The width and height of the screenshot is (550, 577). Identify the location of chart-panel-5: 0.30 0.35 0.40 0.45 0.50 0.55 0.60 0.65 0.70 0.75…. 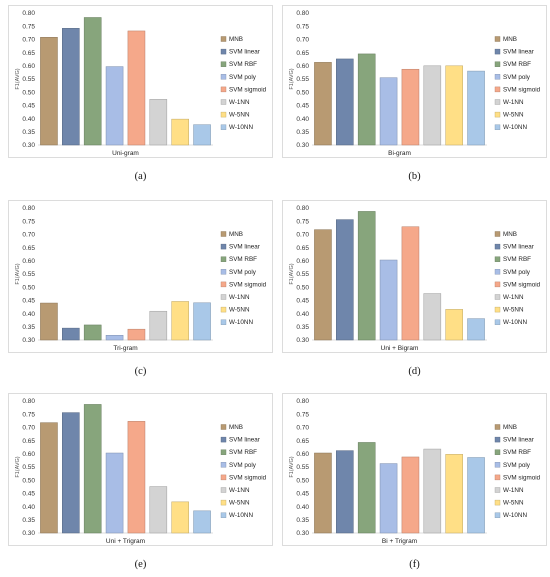
(140, 469).